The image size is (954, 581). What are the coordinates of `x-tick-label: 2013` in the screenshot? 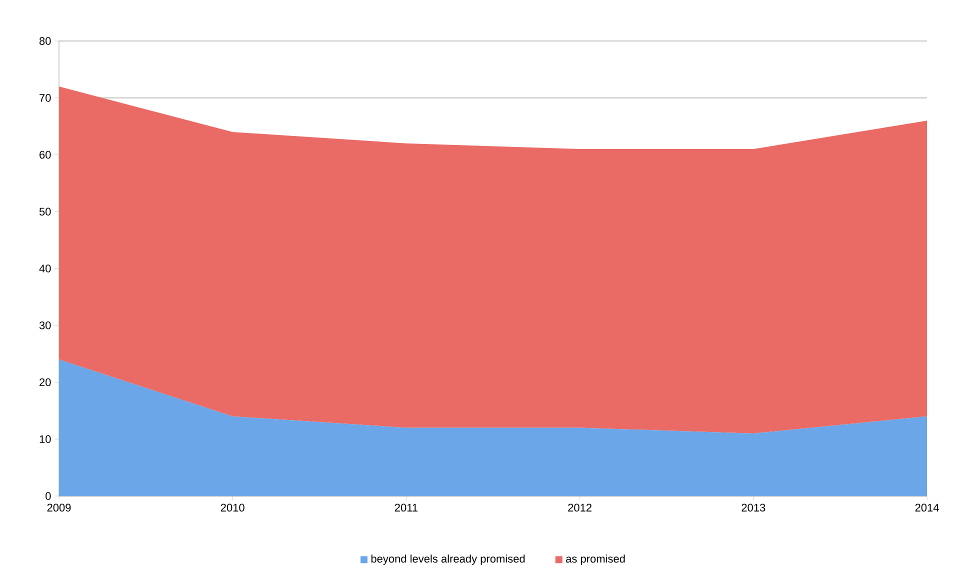 It's located at (754, 508).